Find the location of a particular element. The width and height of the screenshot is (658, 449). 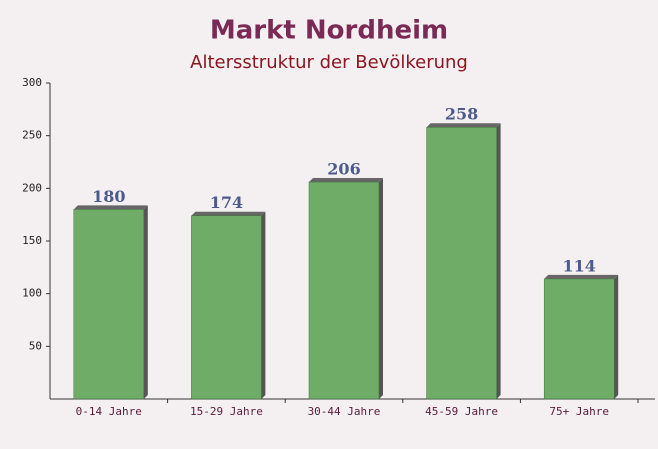

value-label: 174 is located at coordinates (226, 202).